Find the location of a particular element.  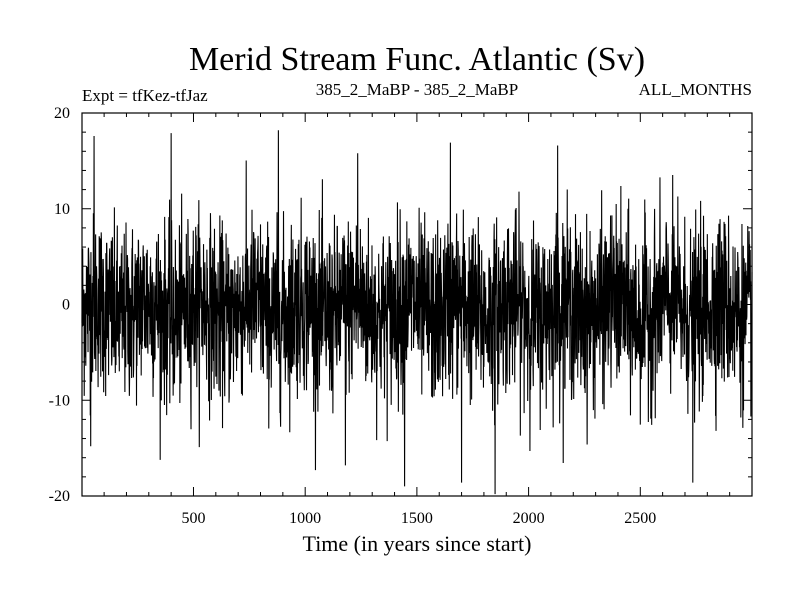

experiment-label: Expt = tfKez-tfJaz is located at coordinates (145, 95).